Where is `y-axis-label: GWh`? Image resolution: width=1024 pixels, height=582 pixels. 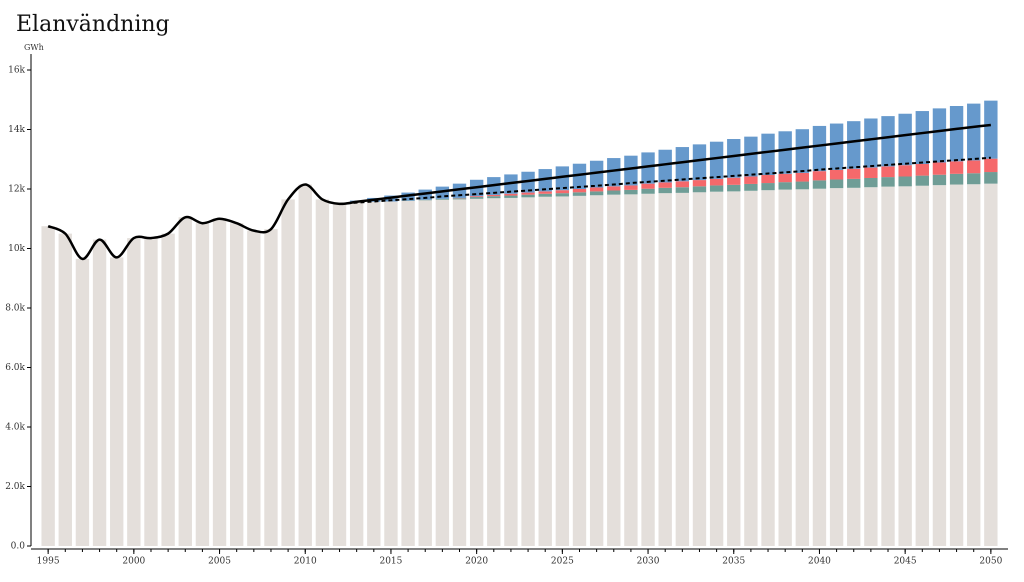 y-axis-label: GWh is located at coordinates (34, 47).